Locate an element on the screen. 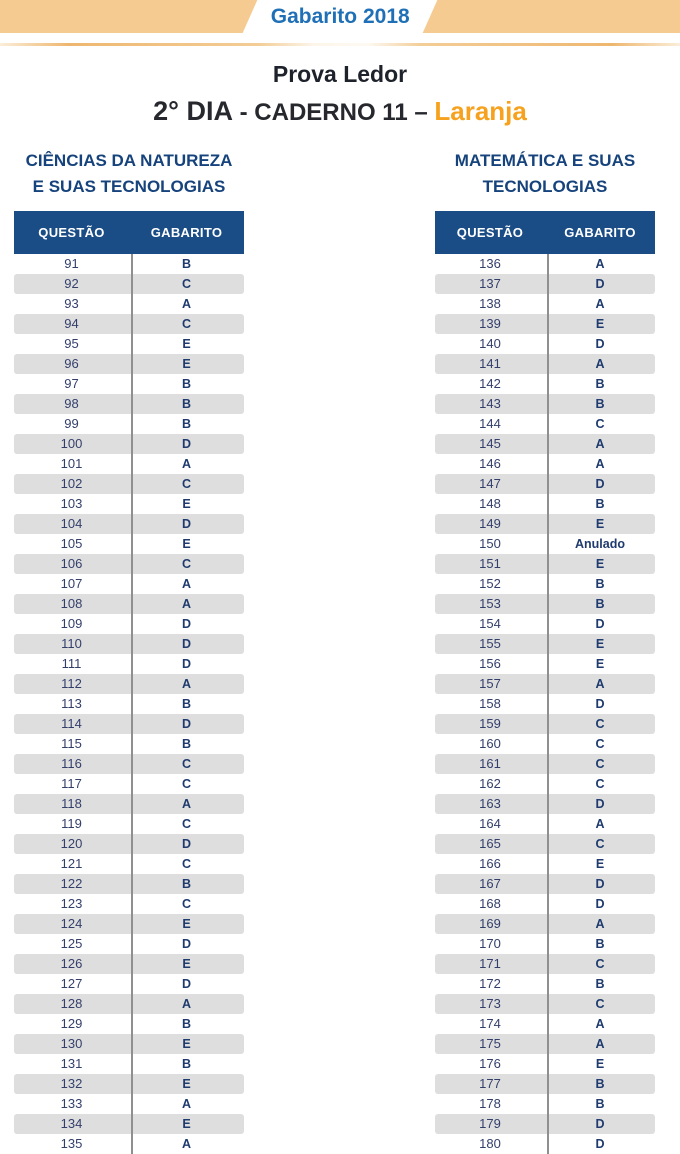  table-row: 115 B is located at coordinates (129, 744).